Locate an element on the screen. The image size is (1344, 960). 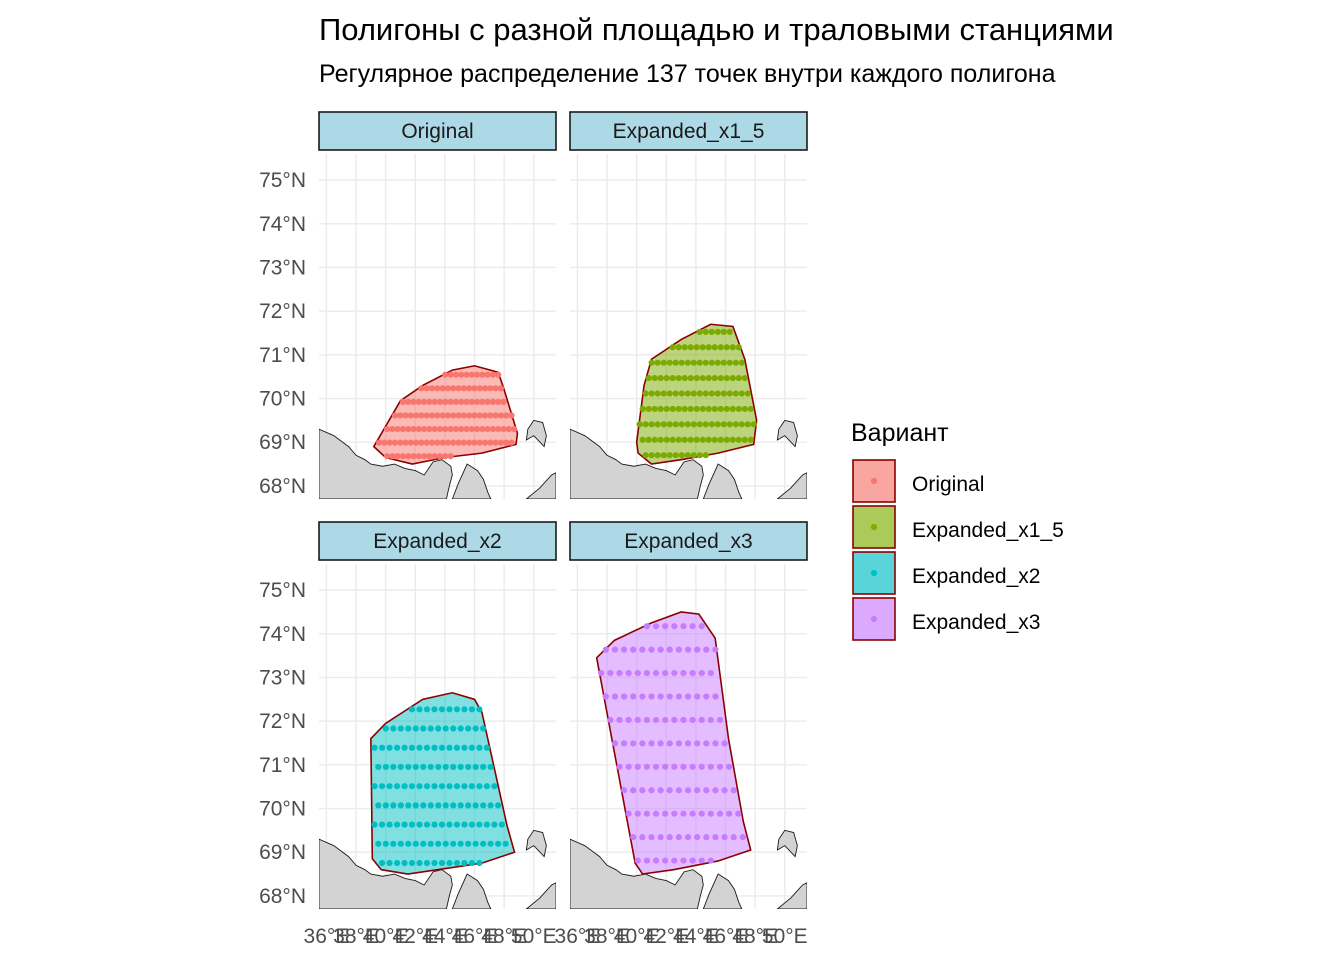
y-tick-label: 71°N is located at coordinates (282, 765).